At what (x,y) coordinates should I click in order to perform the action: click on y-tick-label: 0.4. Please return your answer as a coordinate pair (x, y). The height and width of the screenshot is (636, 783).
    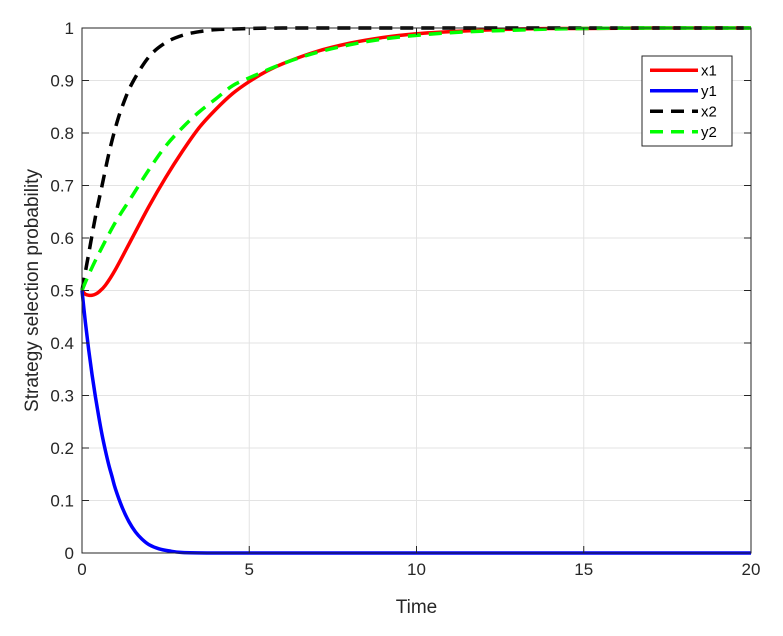
    Looking at the image, I should click on (62, 343).